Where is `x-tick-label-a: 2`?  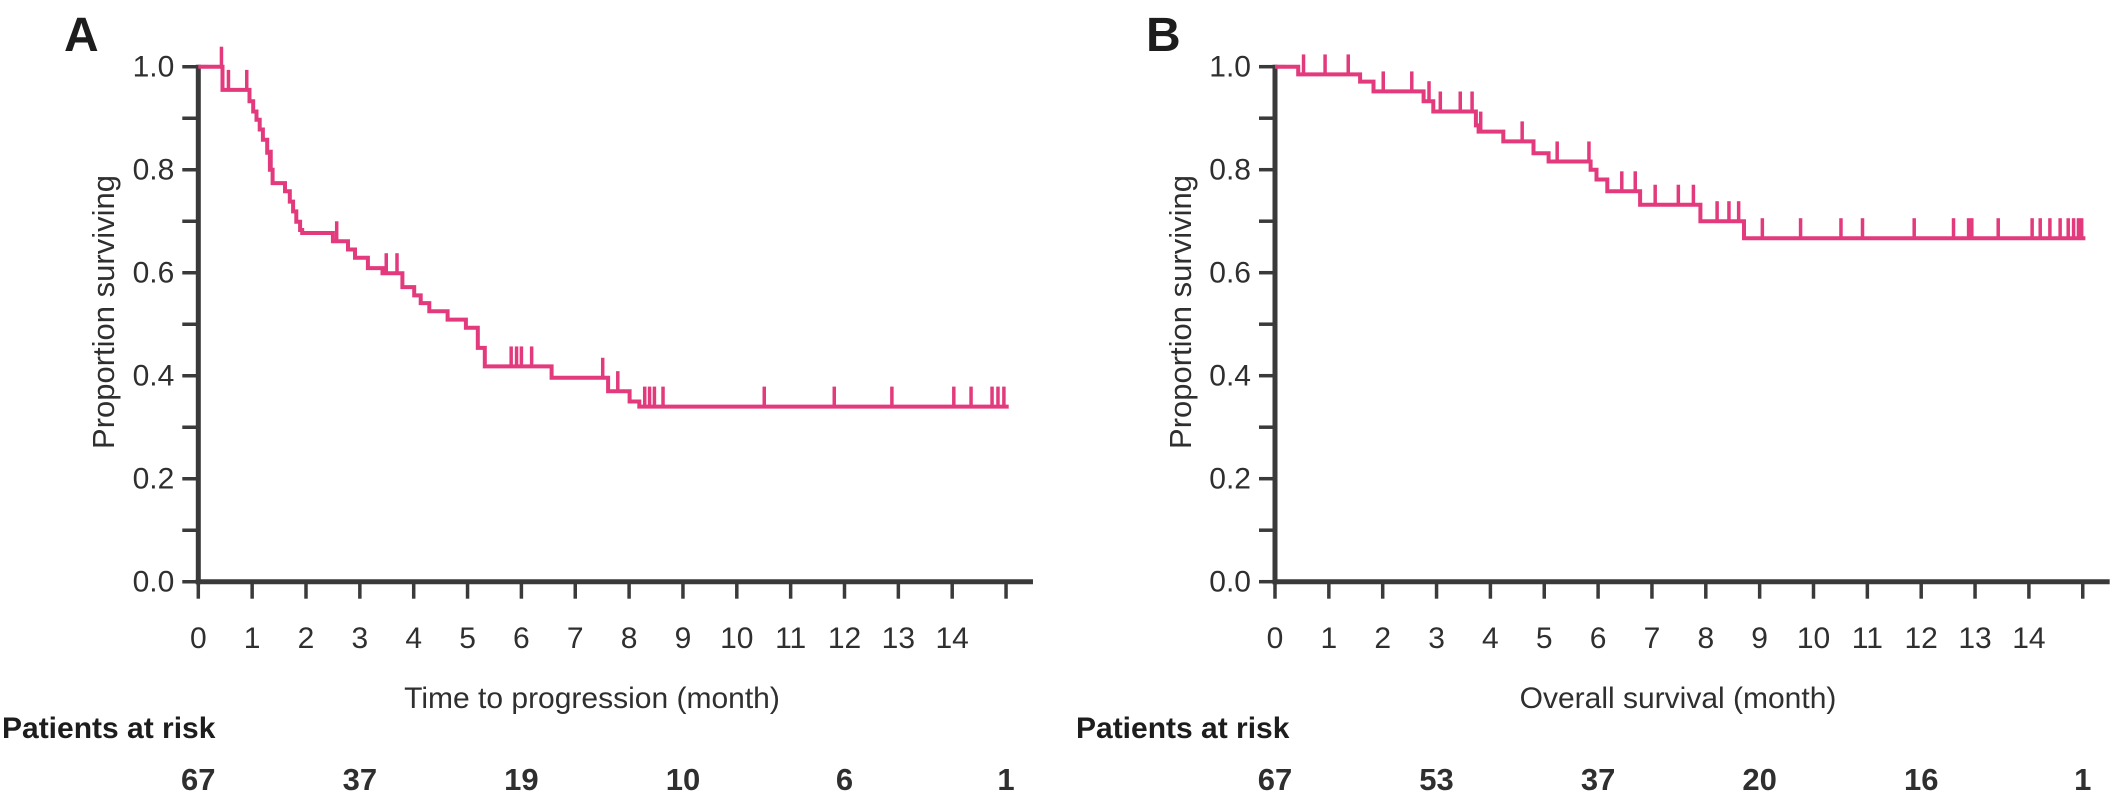
x-tick-label-a: 2 is located at coordinates (306, 638).